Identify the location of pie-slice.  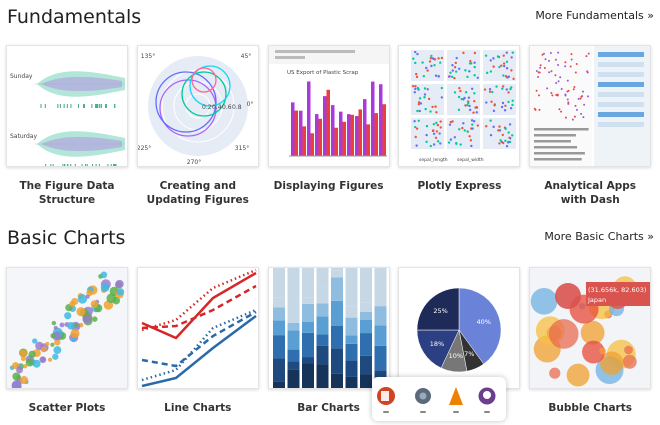
(438, 309).